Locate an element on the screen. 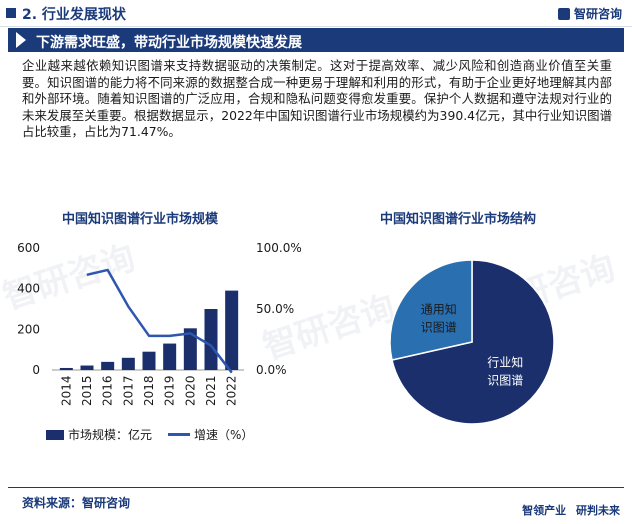 The height and width of the screenshot is (524, 632). x-axis-tick-label: 2018 is located at coordinates (149, 390).